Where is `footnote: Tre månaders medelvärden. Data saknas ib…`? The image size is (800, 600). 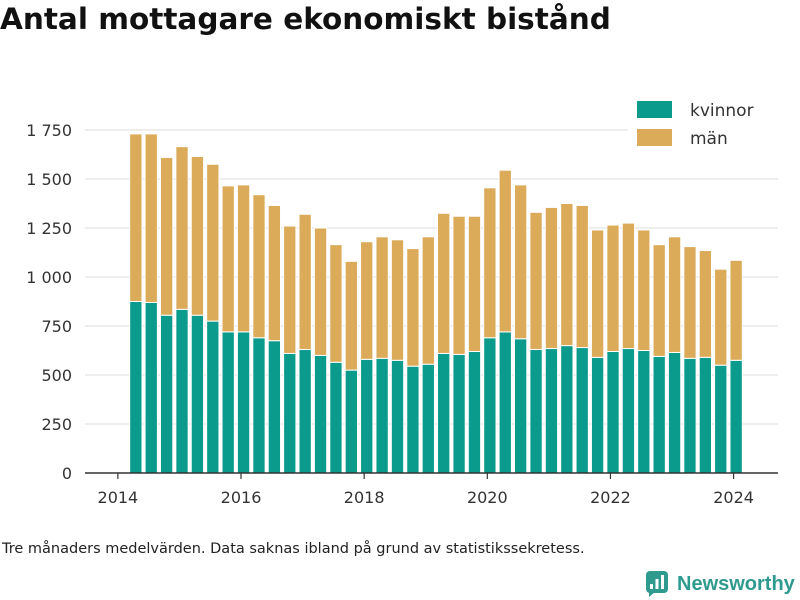 footnote: Tre månaders medelvärden. Data saknas ib… is located at coordinates (293, 549).